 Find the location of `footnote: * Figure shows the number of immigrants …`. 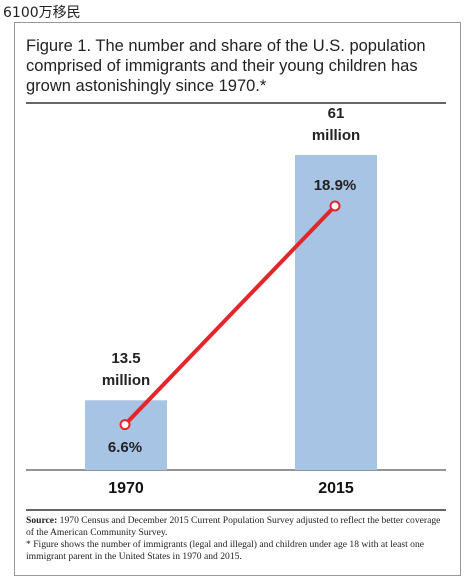

footnote: * Figure shows the number of immigrants … is located at coordinates (225, 550).